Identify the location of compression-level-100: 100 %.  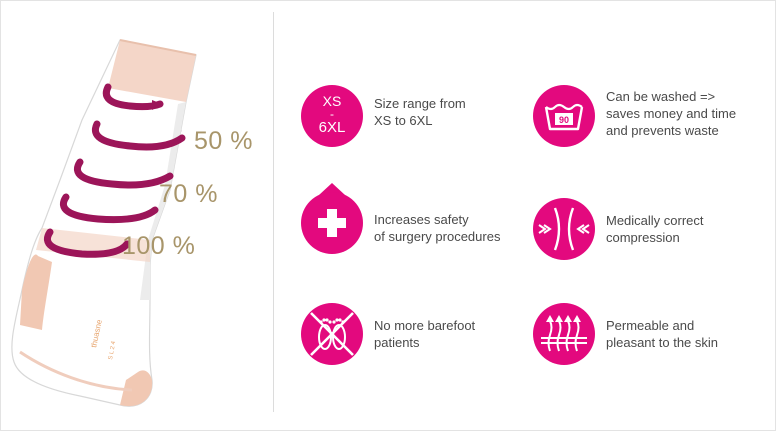
(159, 246).